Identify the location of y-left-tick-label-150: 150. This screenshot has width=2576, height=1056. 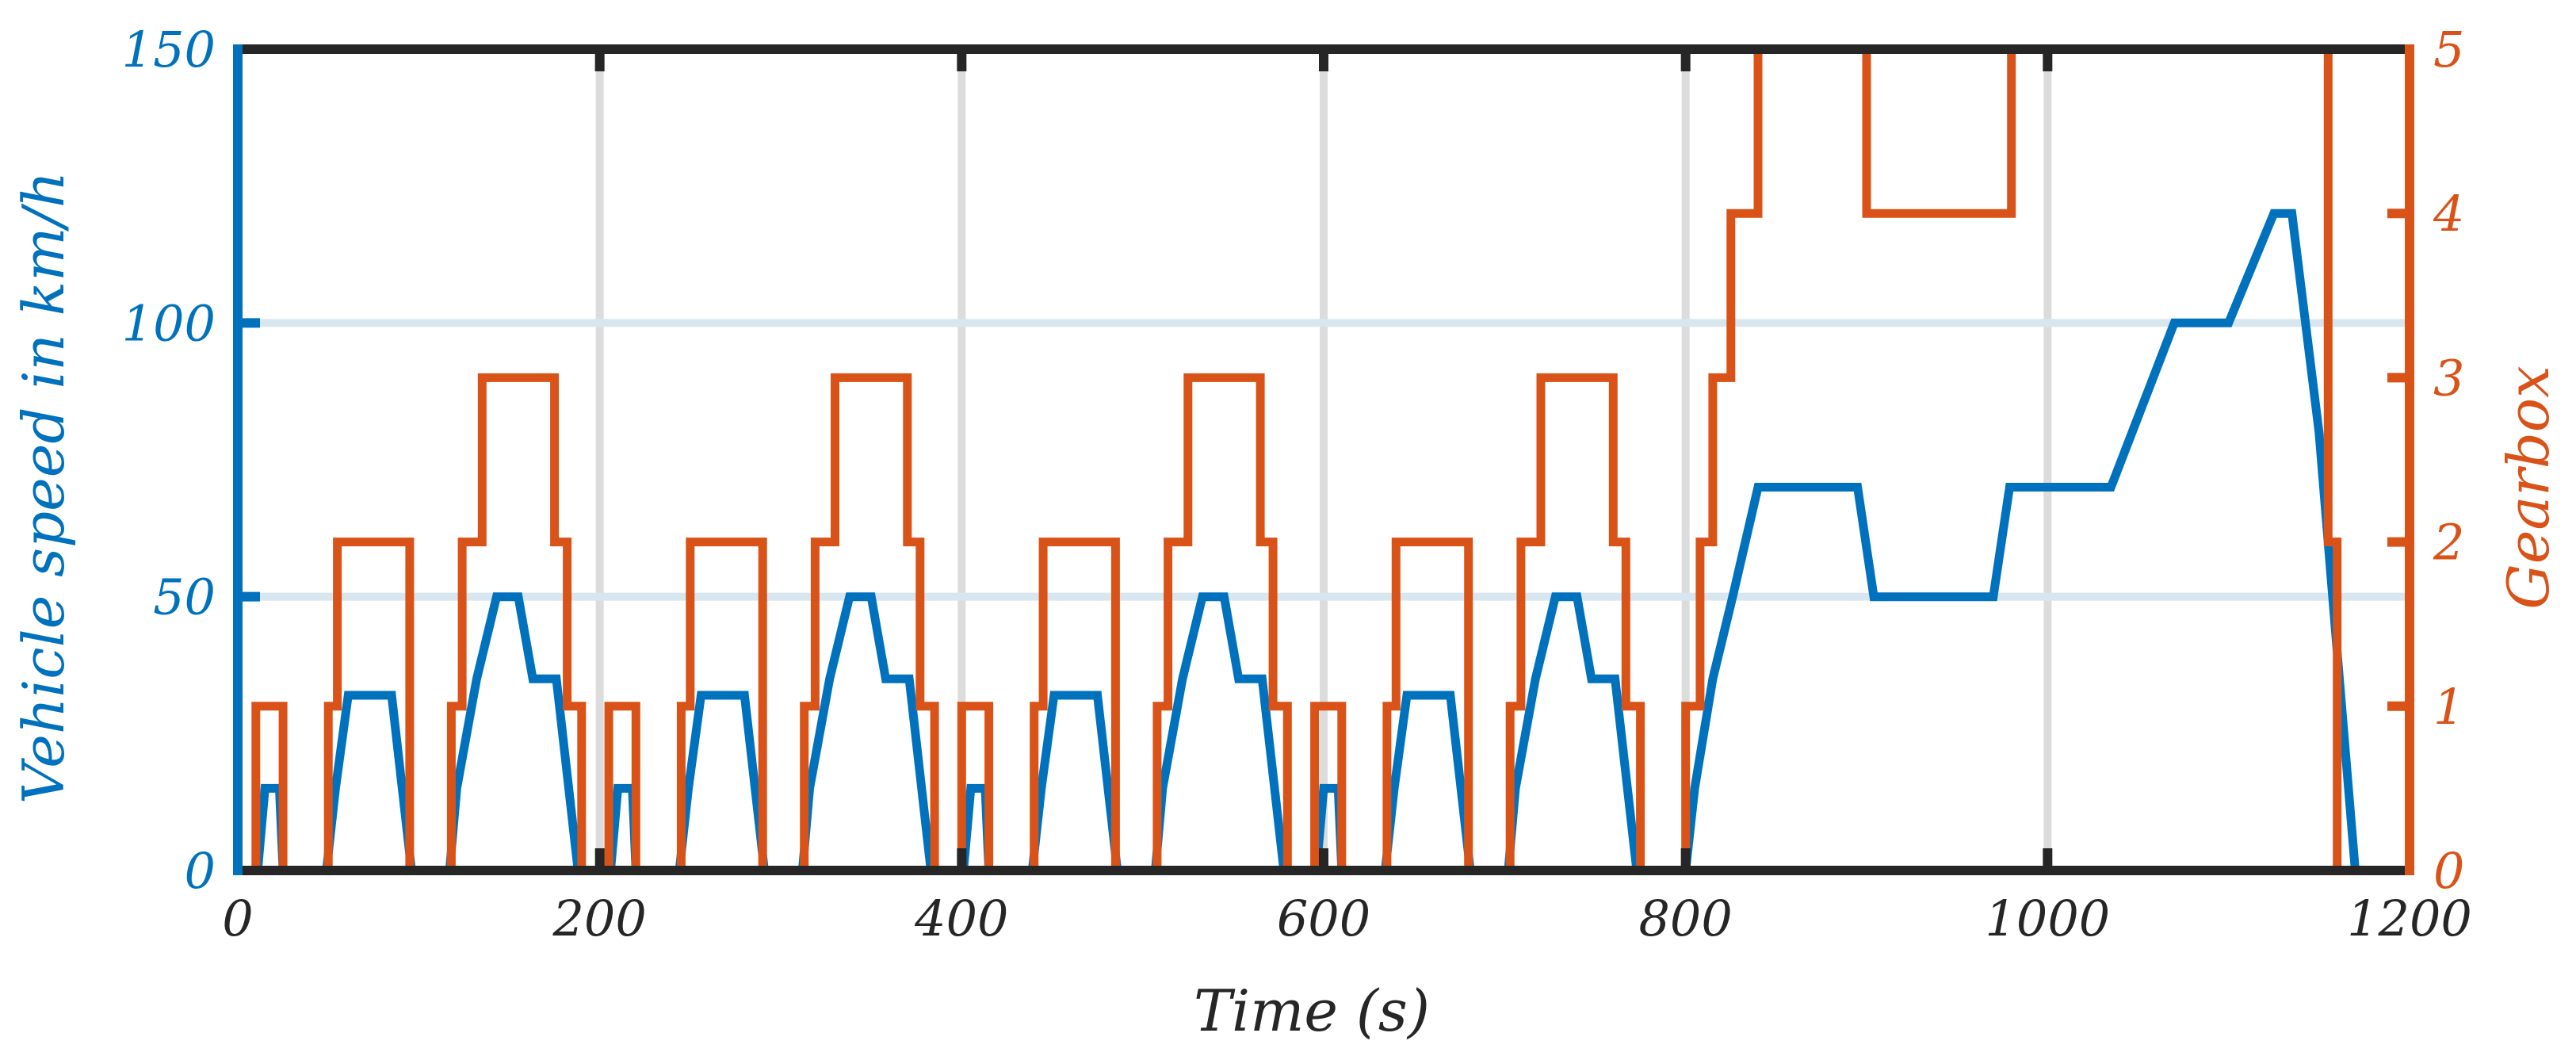
(169, 50).